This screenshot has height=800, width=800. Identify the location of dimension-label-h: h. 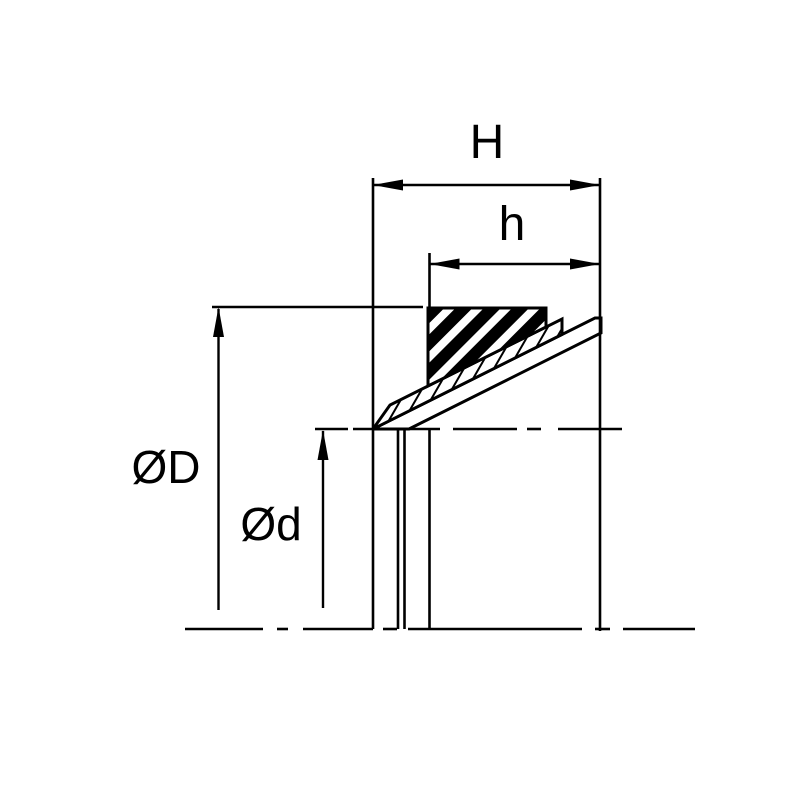
(512, 224).